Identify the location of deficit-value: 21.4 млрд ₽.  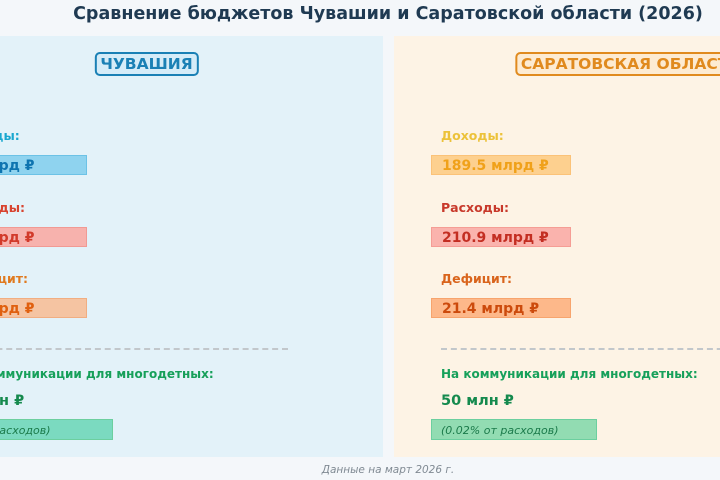
(501, 308).